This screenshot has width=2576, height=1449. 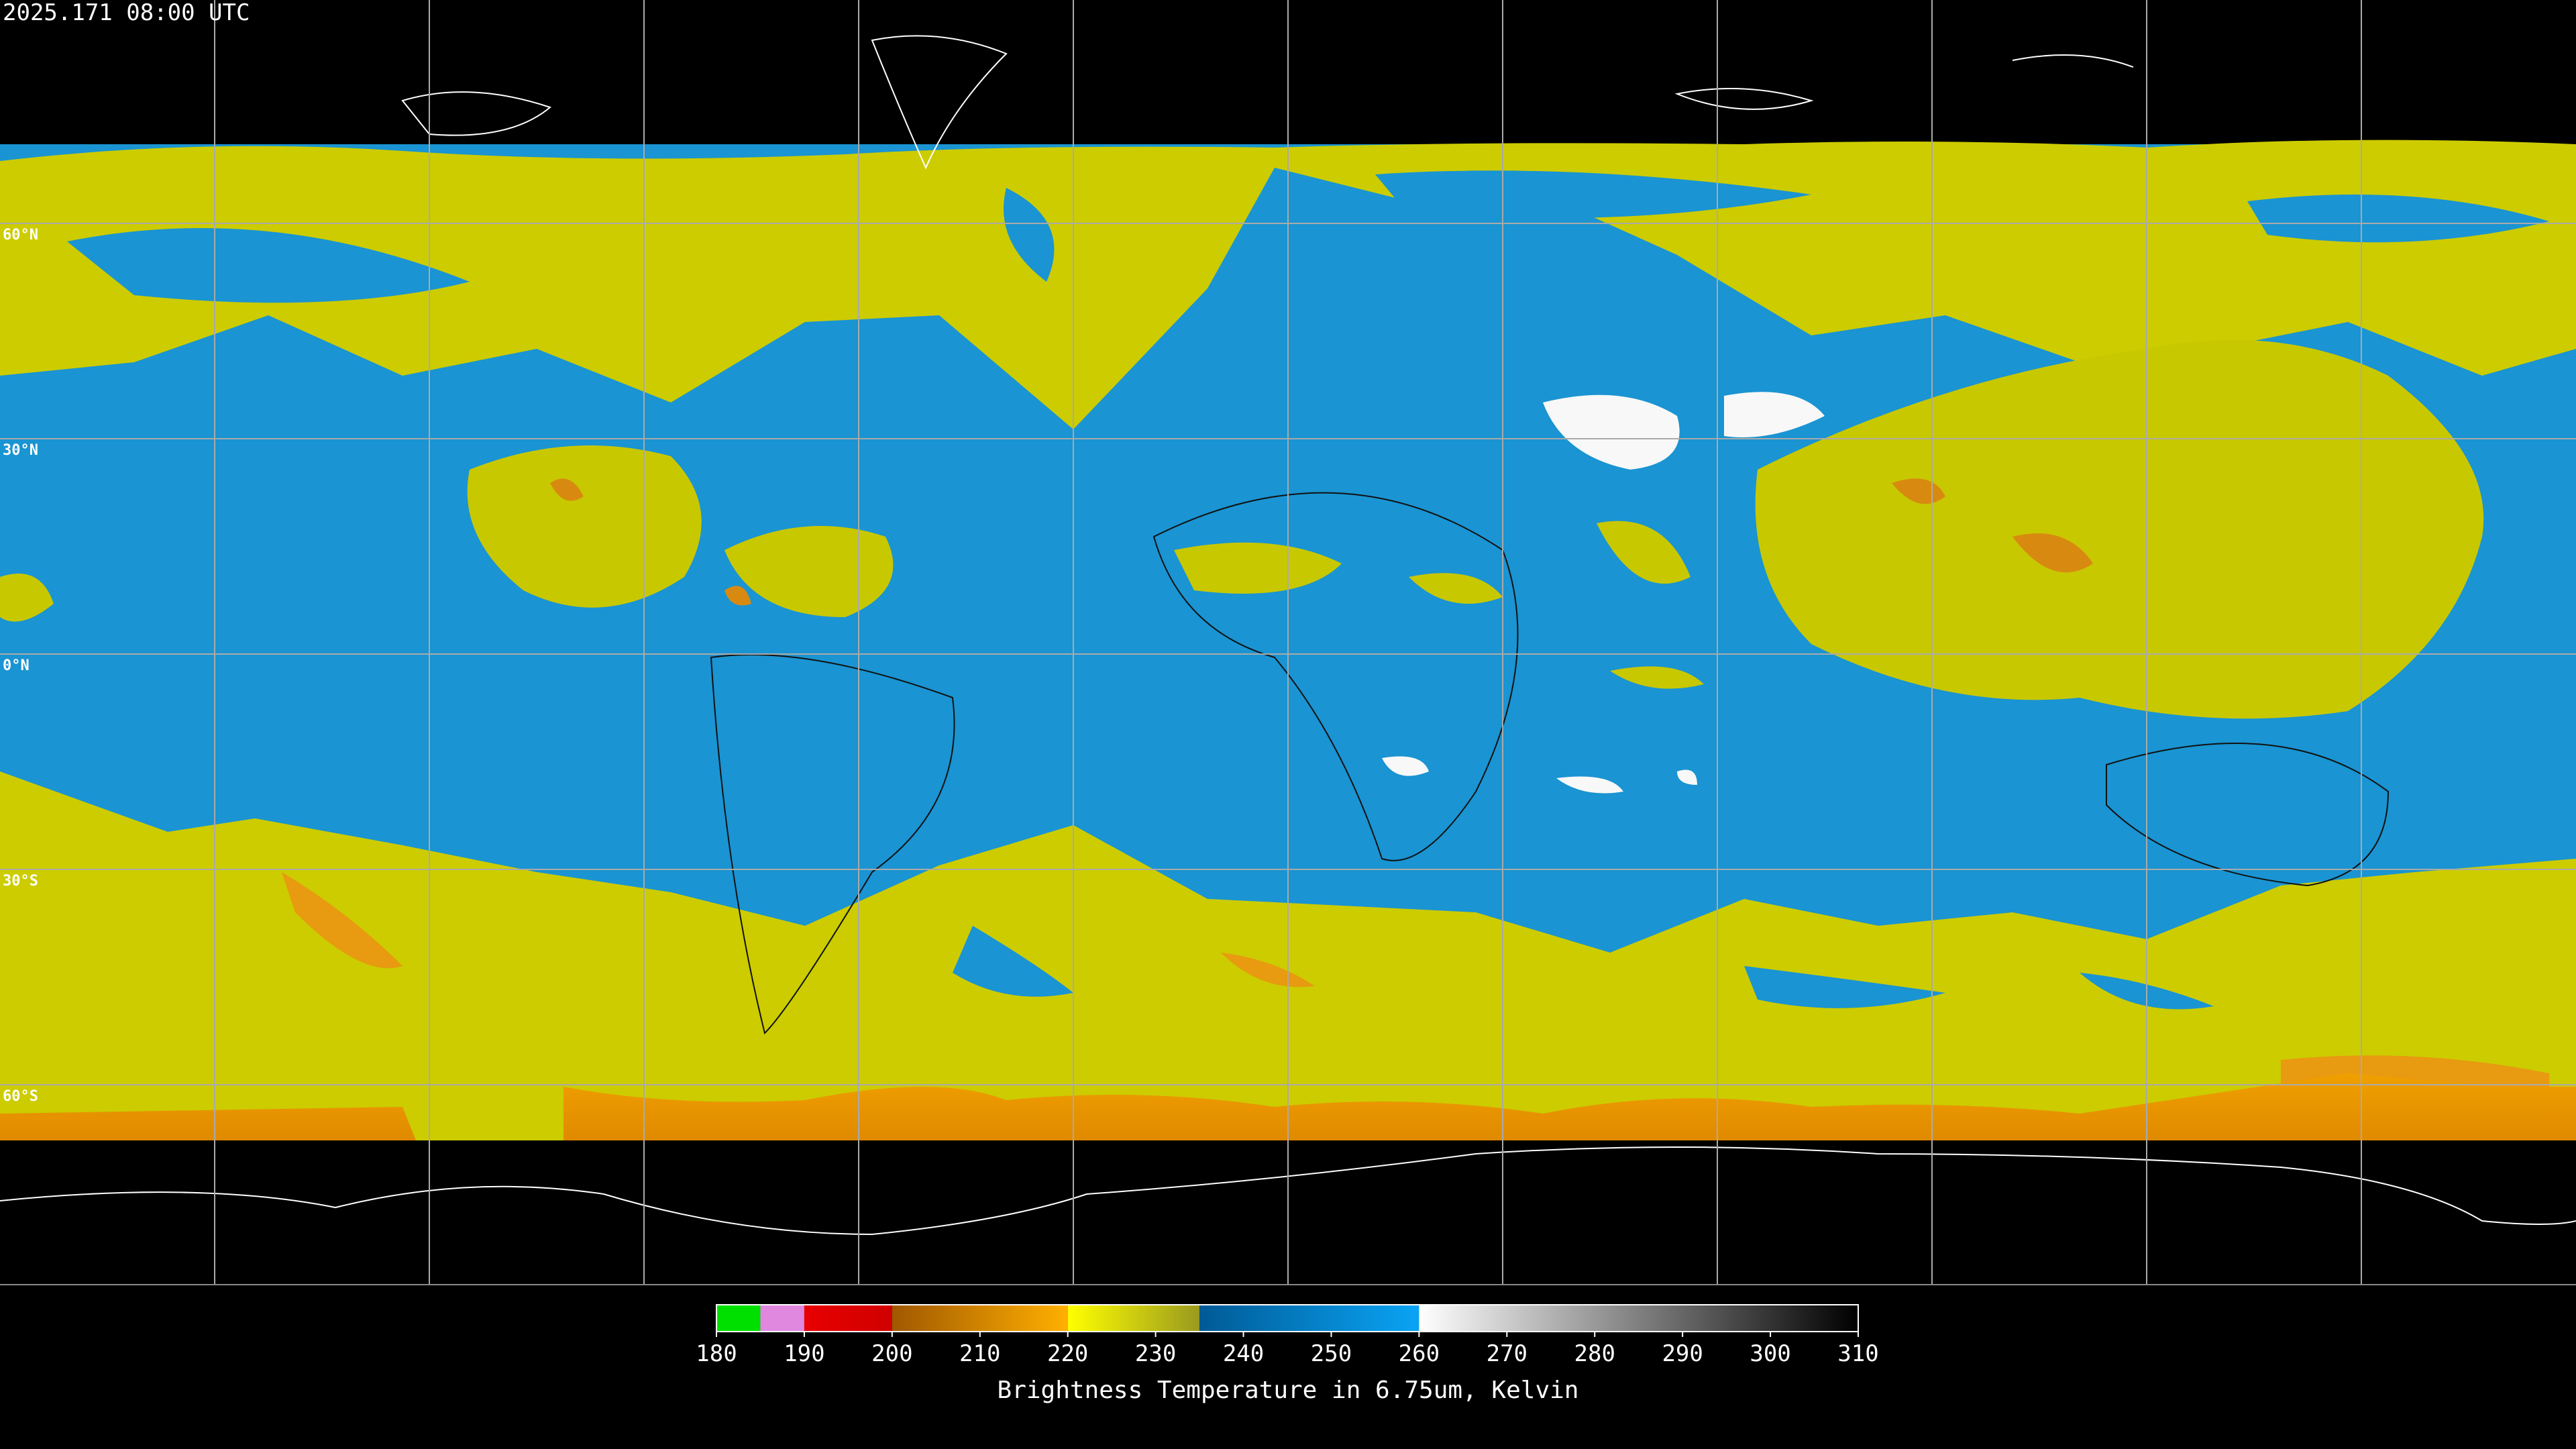 I want to click on north-dry-intrusion, so click(x=1308, y=236).